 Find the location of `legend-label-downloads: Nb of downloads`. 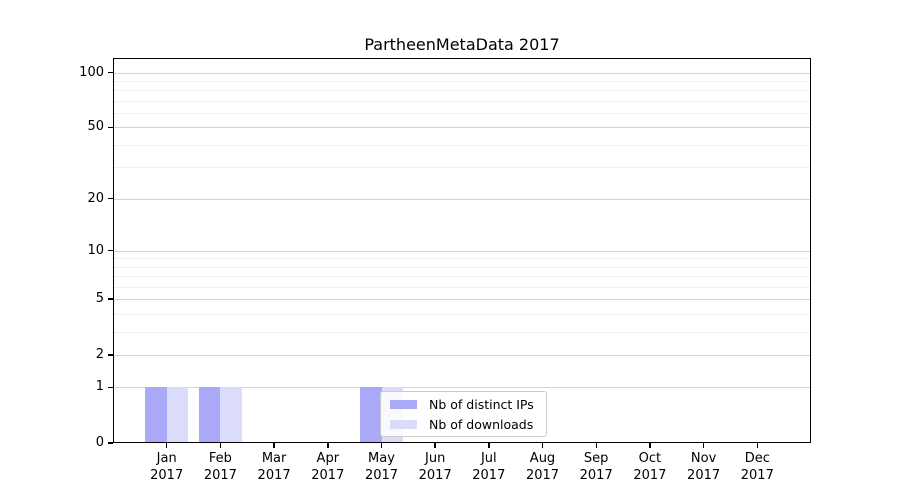

legend-label-downloads: Nb of downloads is located at coordinates (481, 424).